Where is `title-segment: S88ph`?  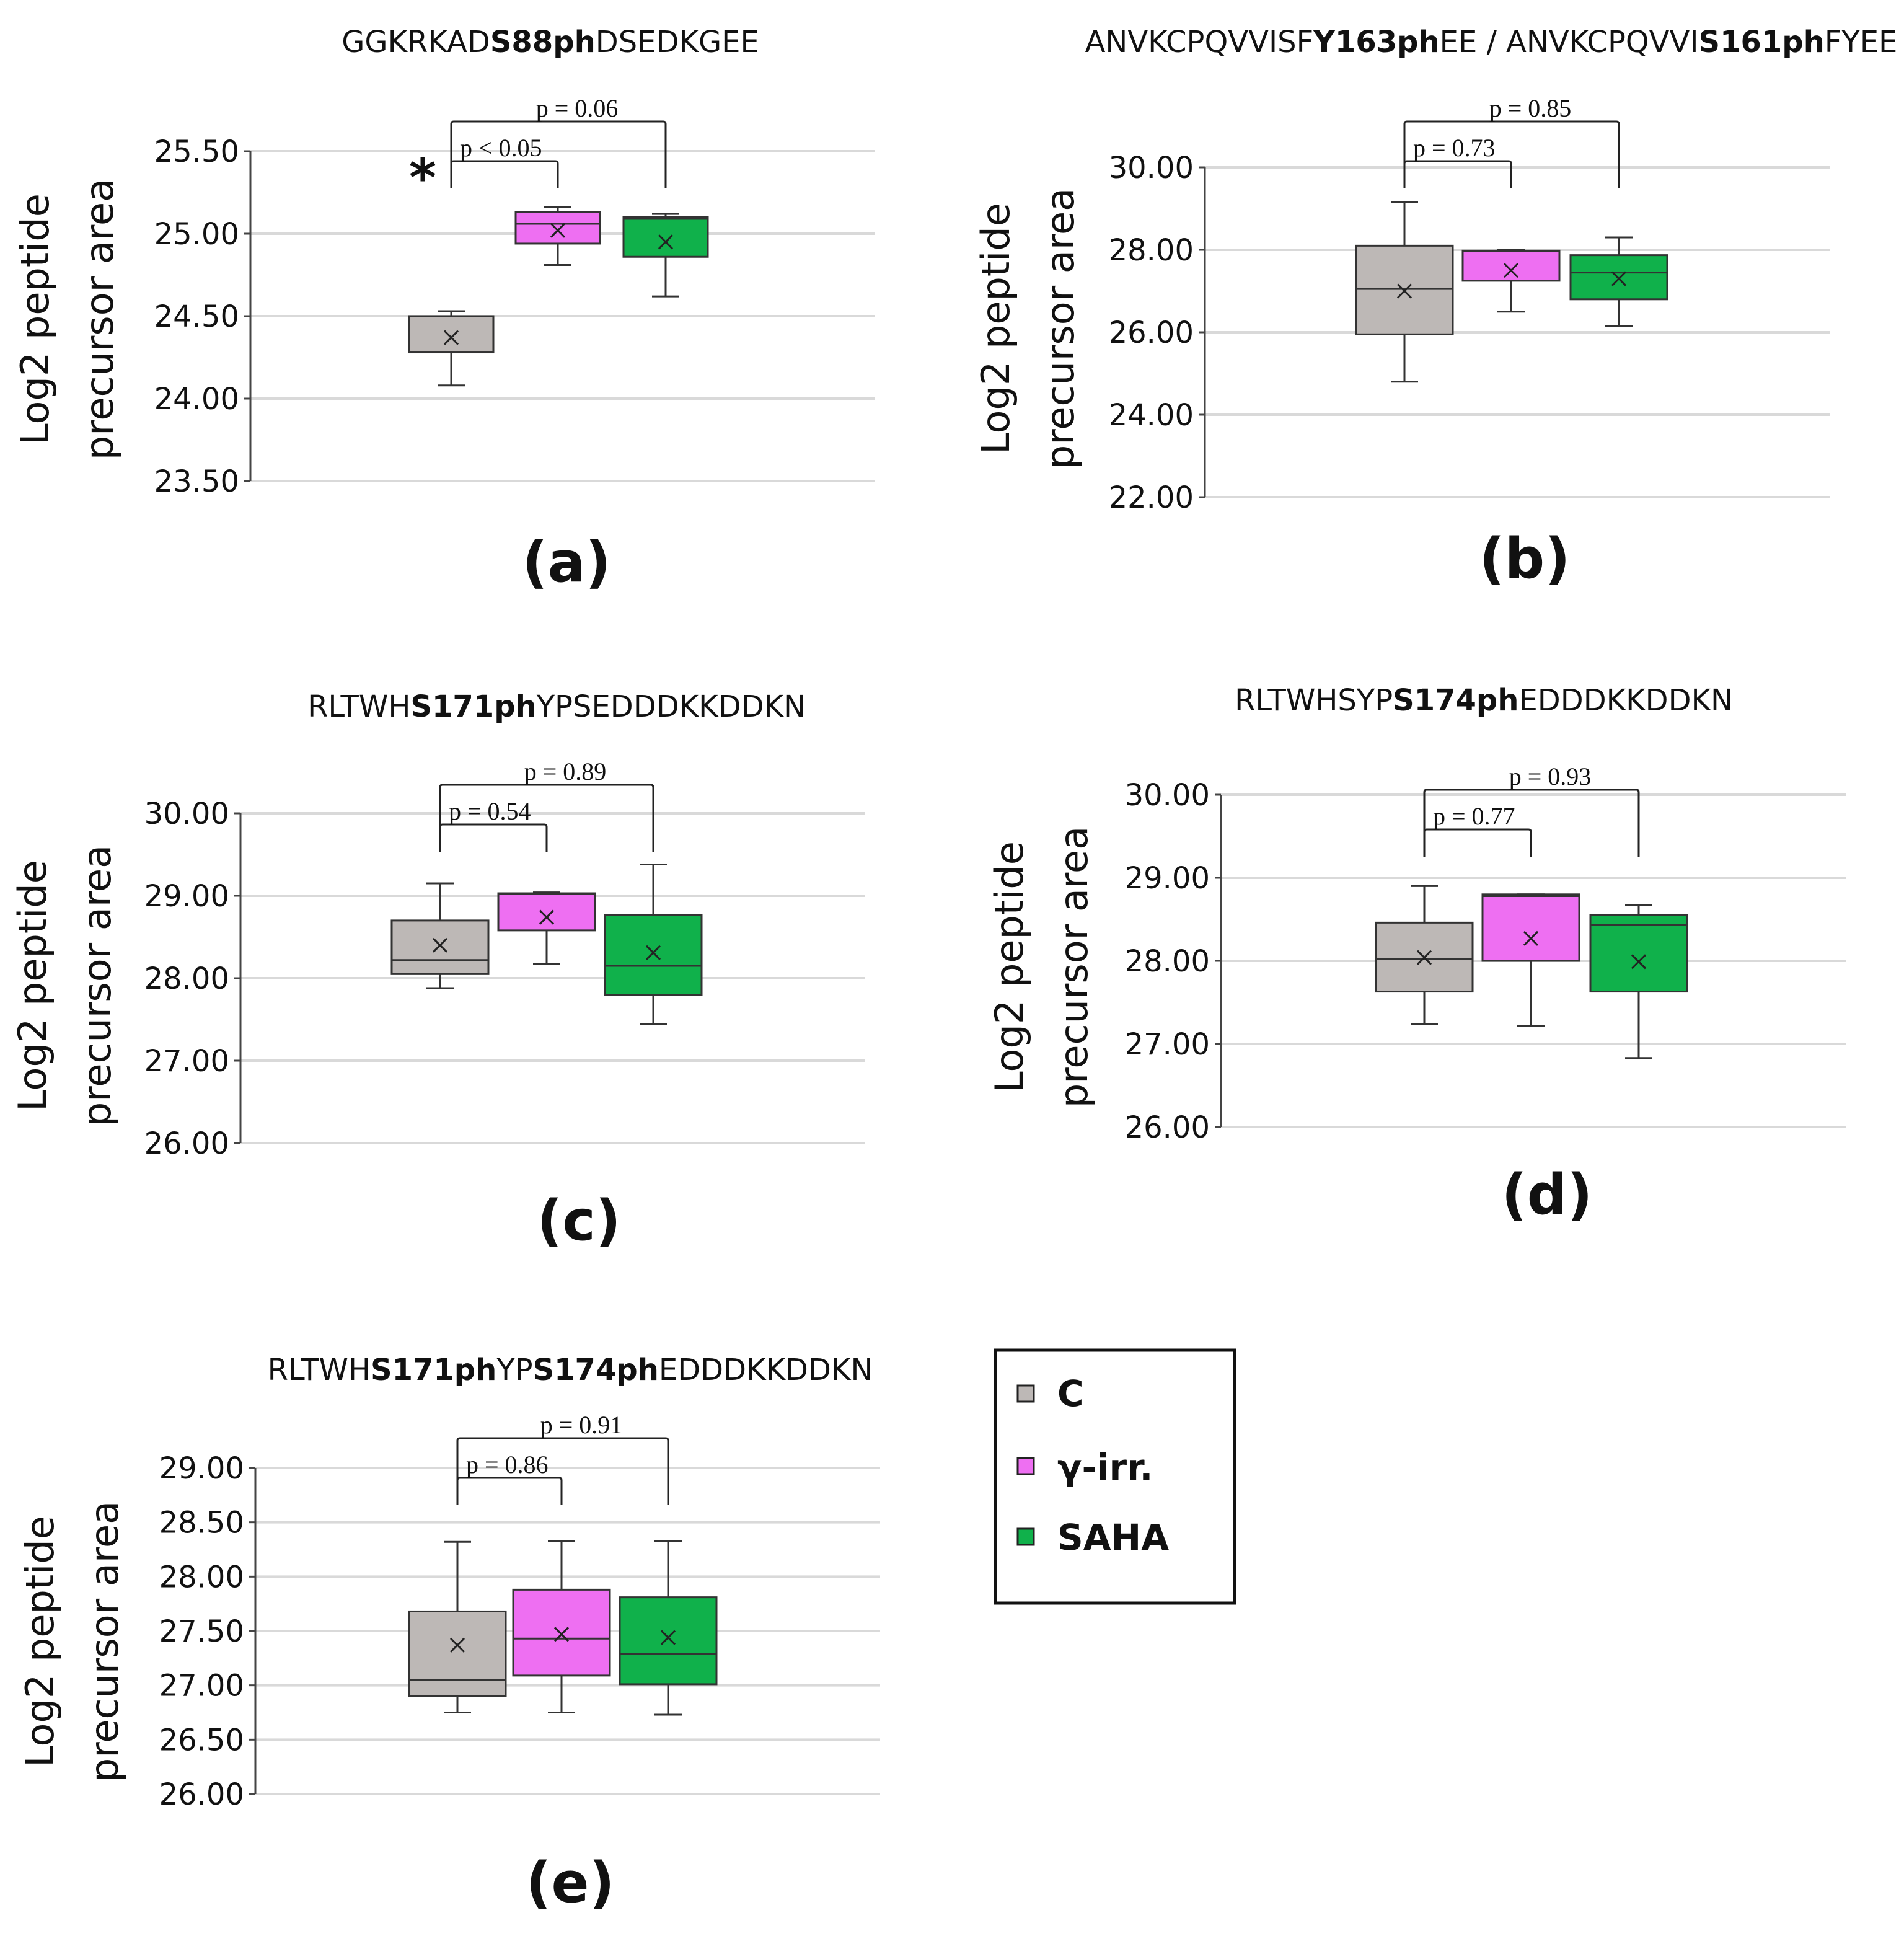
title-segment: S88ph is located at coordinates (543, 42).